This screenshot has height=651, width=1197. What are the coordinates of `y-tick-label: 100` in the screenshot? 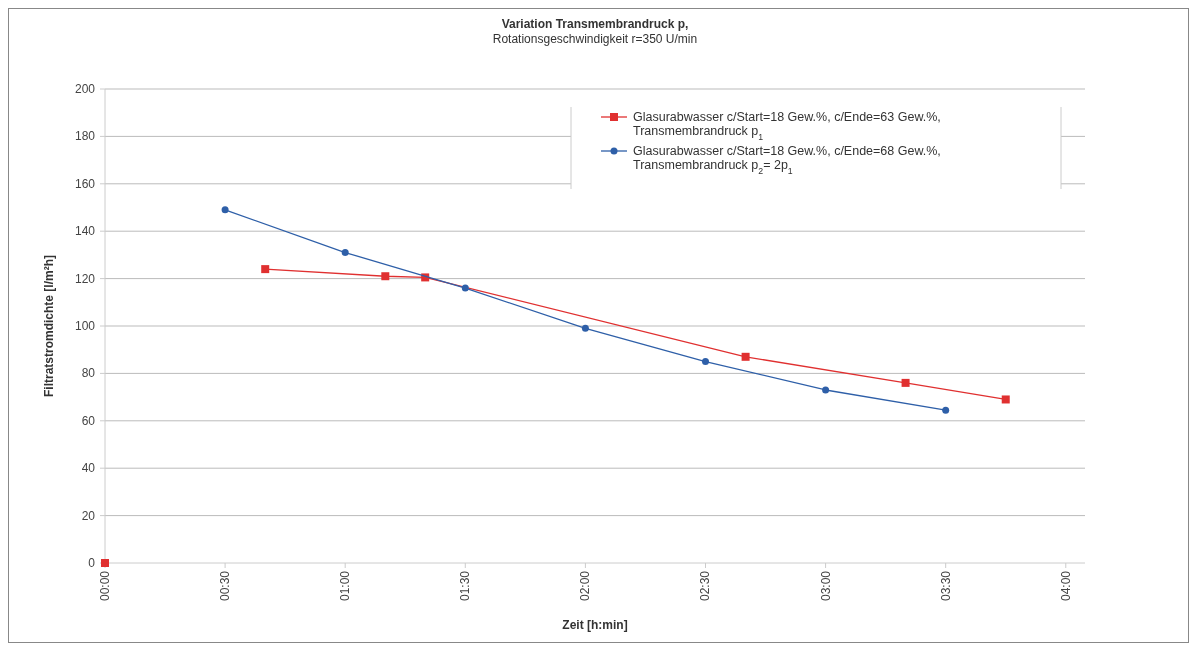 It's located at (85, 326).